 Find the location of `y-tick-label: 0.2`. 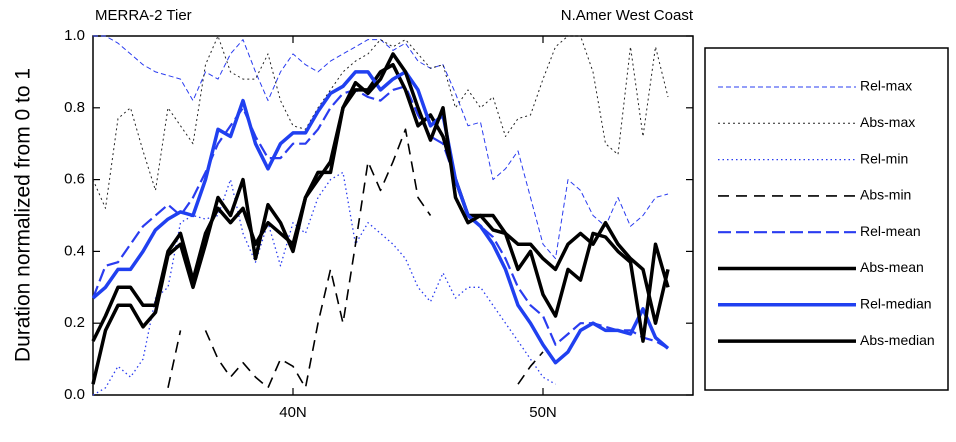

y-tick-label: 0.2 is located at coordinates (74, 322).